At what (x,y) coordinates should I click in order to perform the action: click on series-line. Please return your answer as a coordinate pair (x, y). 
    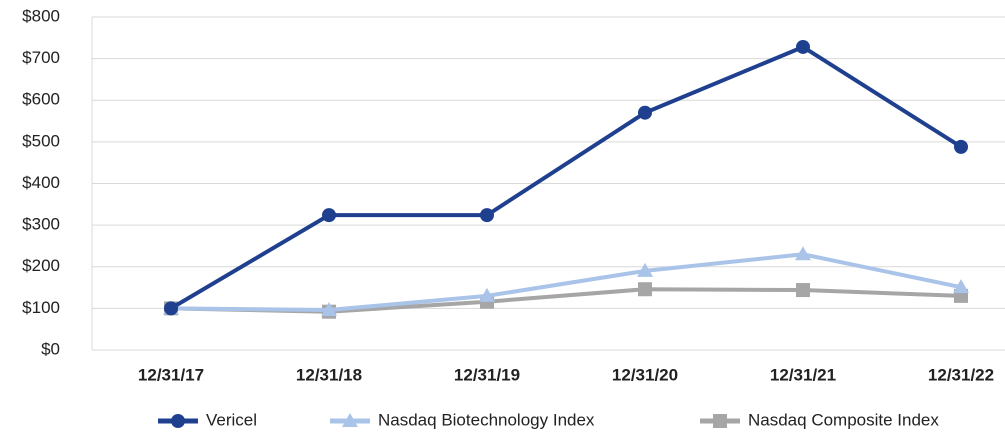
    Looking at the image, I should click on (566, 282).